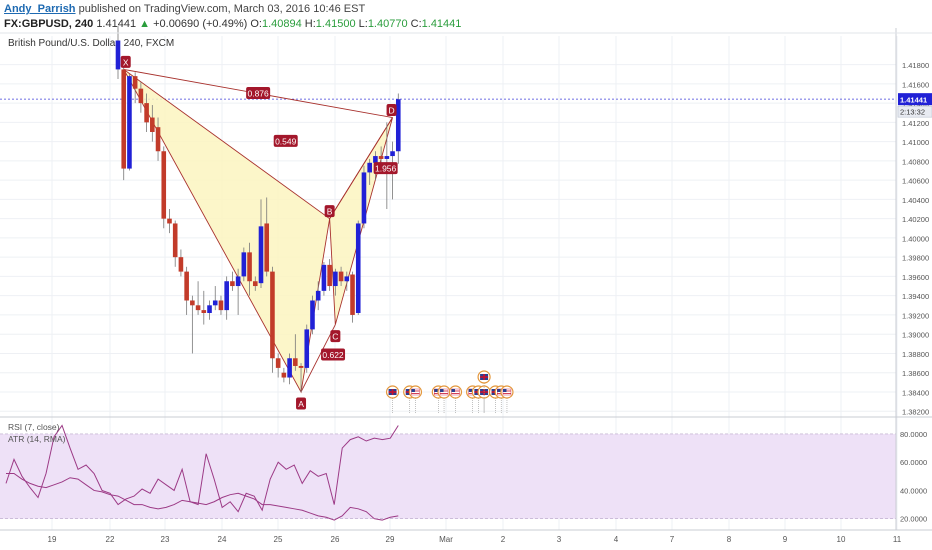 This screenshot has width=932, height=550. I want to click on ratio-label-text: 0.549, so click(286, 141).